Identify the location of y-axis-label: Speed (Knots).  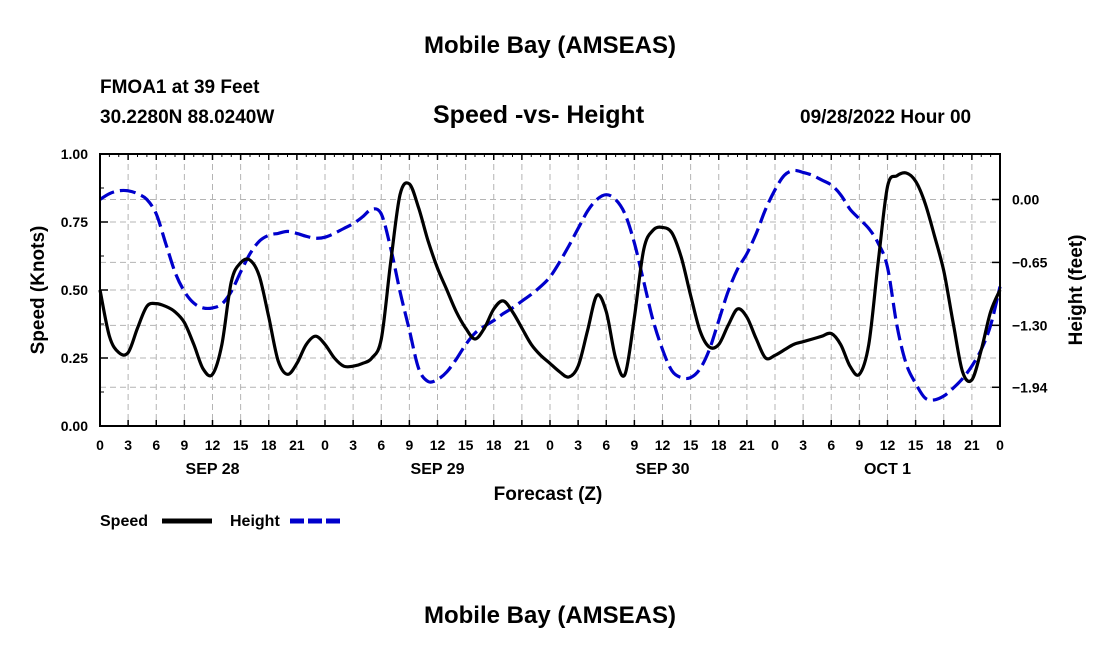
(38, 290).